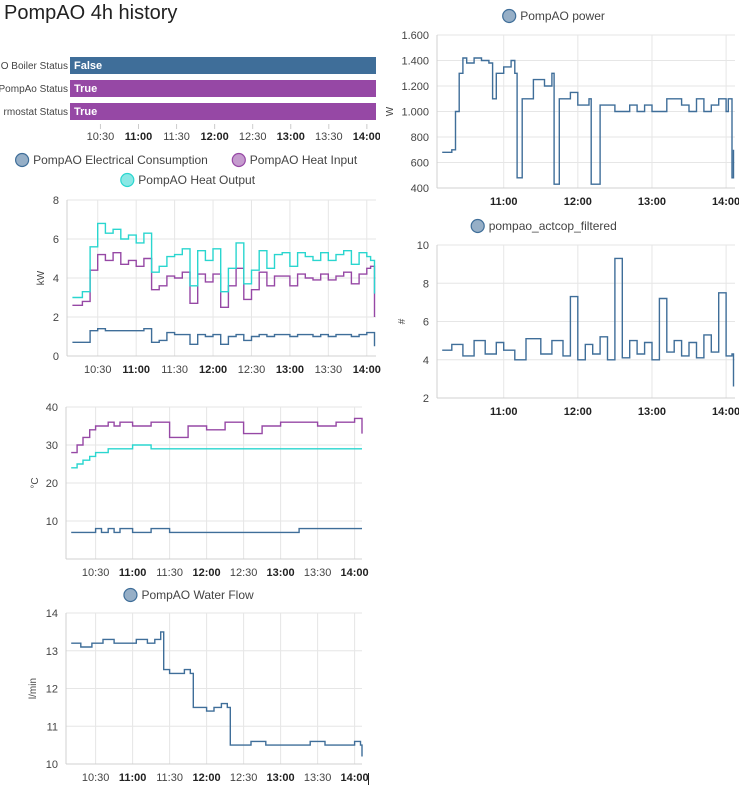 The width and height of the screenshot is (739, 787). I want to click on legend-label: PompAO Heat Input, so click(304, 160).